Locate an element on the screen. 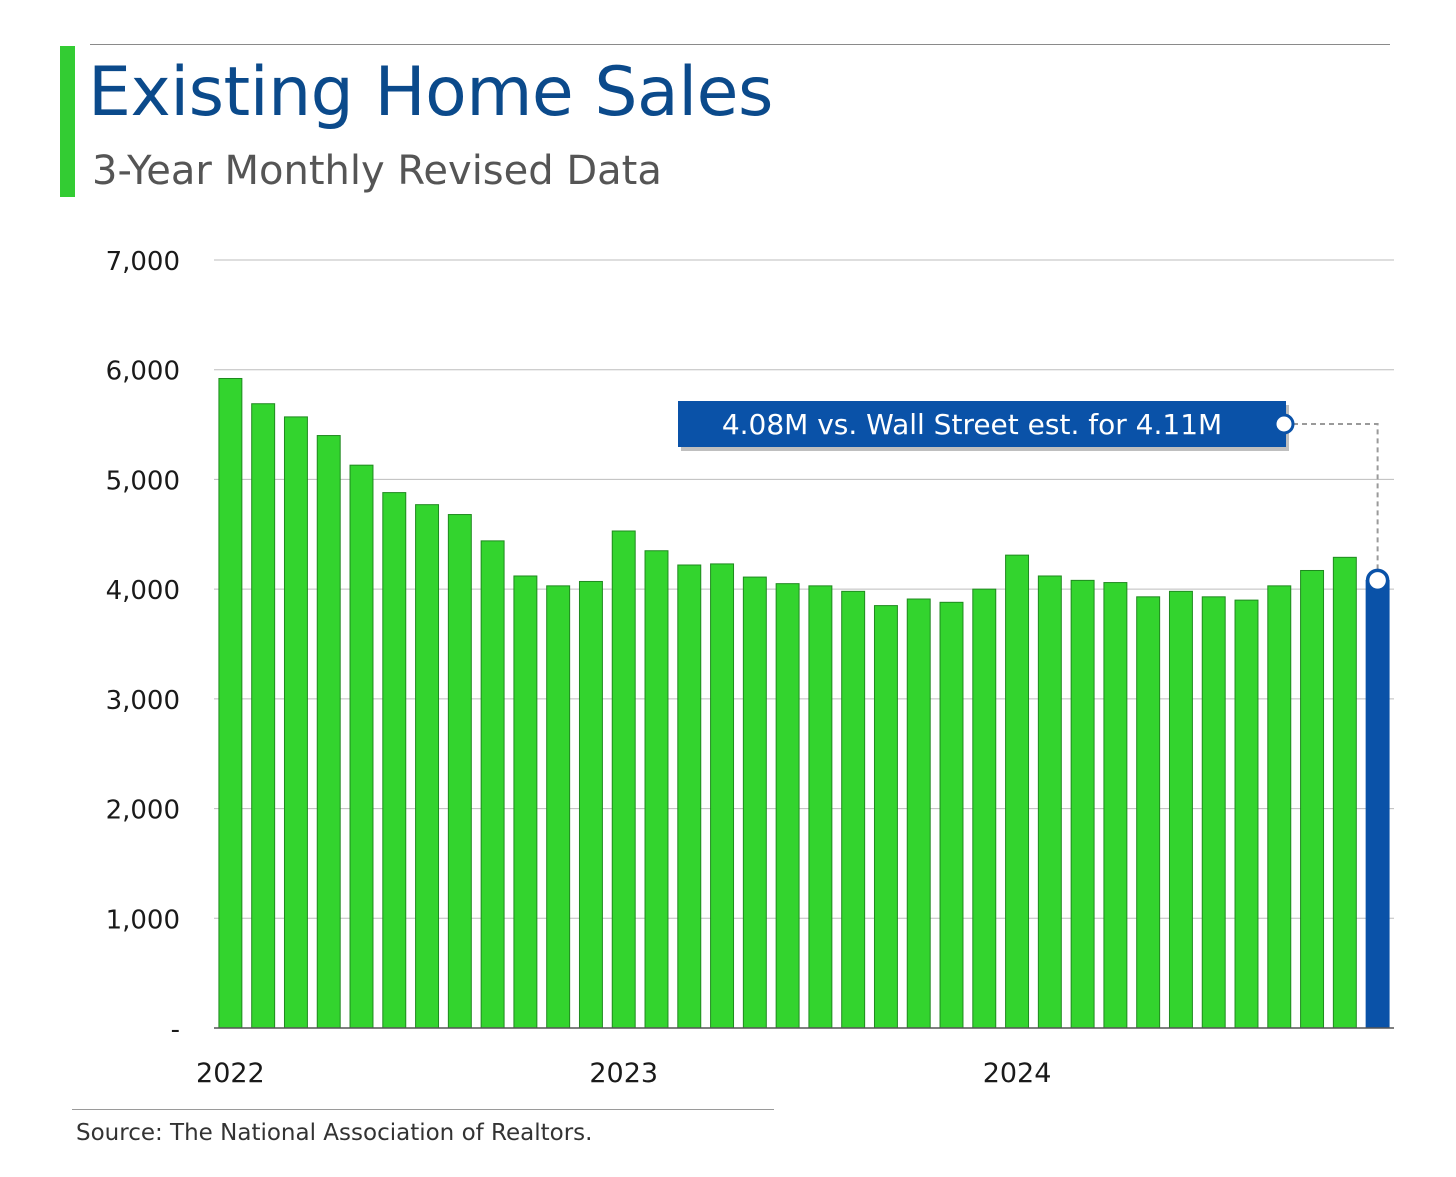 Image resolution: width=1456 pixels, height=1177 pixels. y-tick-label: 1,000 is located at coordinates (143, 920).